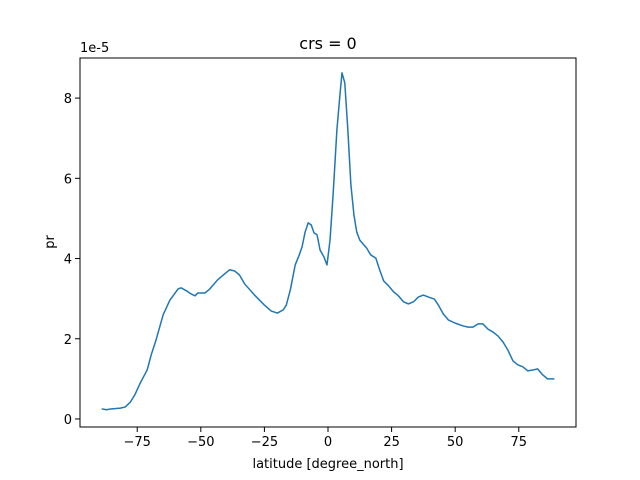 This screenshot has height=480, width=640. I want to click on x-tick-label: 50, so click(455, 442).